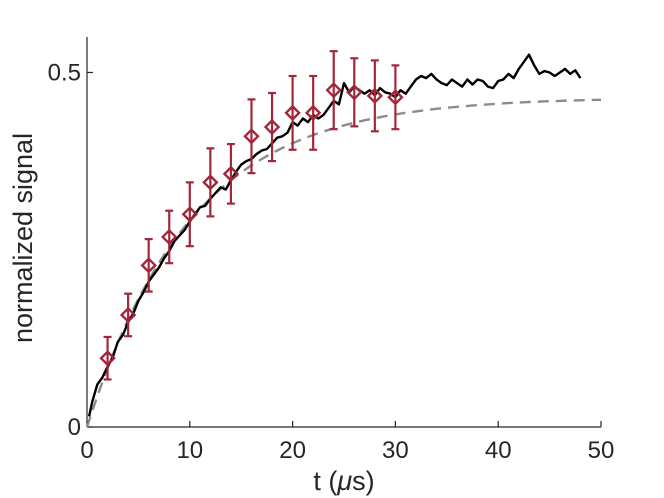 The image size is (664, 498). Describe the element at coordinates (86, 450) in the screenshot. I see `x-tick-label: 0` at that location.